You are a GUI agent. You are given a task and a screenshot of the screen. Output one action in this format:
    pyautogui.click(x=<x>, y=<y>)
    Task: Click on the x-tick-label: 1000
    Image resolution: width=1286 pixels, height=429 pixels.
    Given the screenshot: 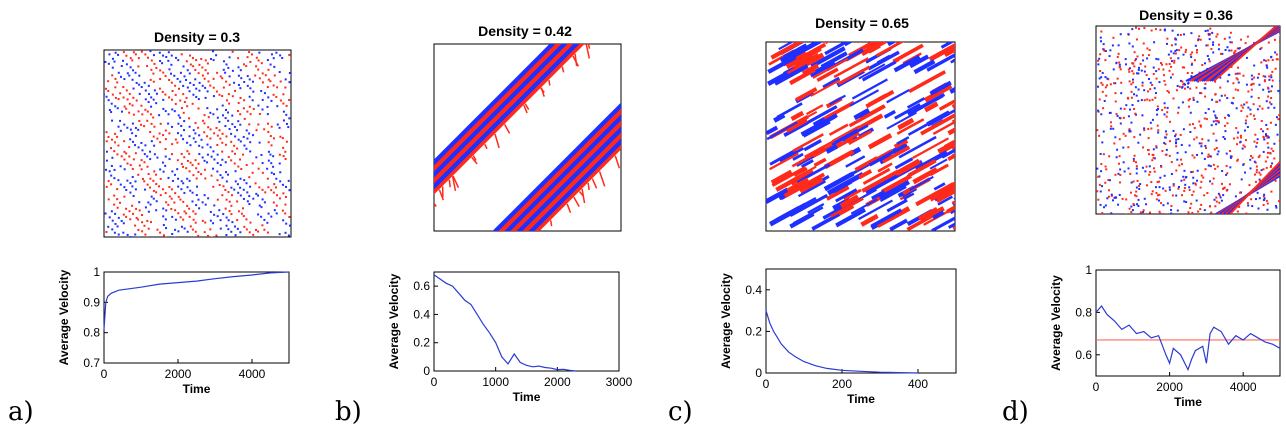 What is the action you would take?
    pyautogui.click(x=495, y=382)
    